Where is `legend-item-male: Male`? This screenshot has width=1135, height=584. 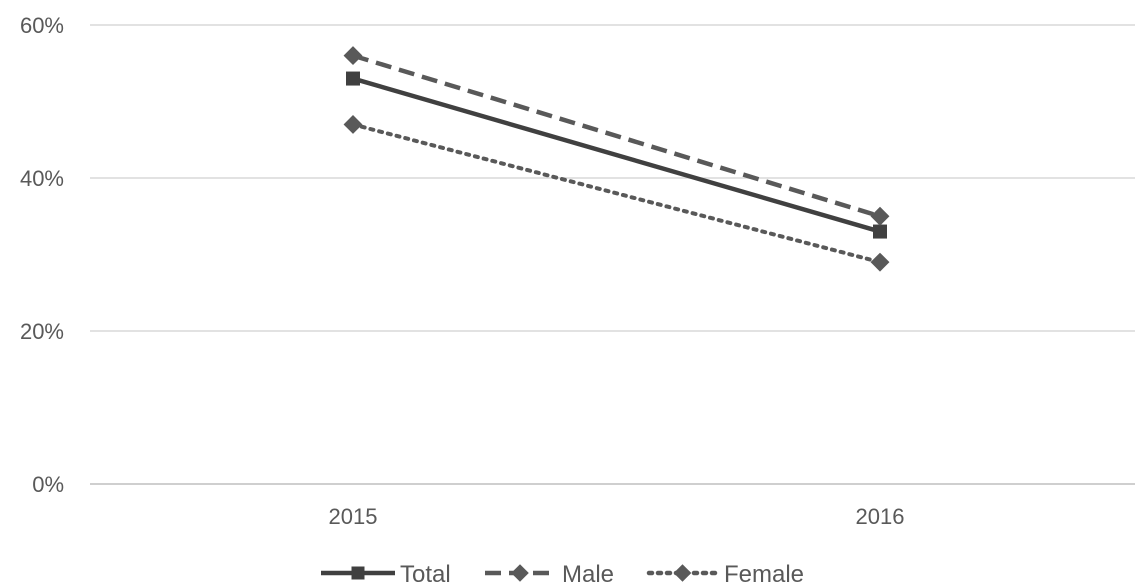
legend-item-male: Male is located at coordinates (549, 572).